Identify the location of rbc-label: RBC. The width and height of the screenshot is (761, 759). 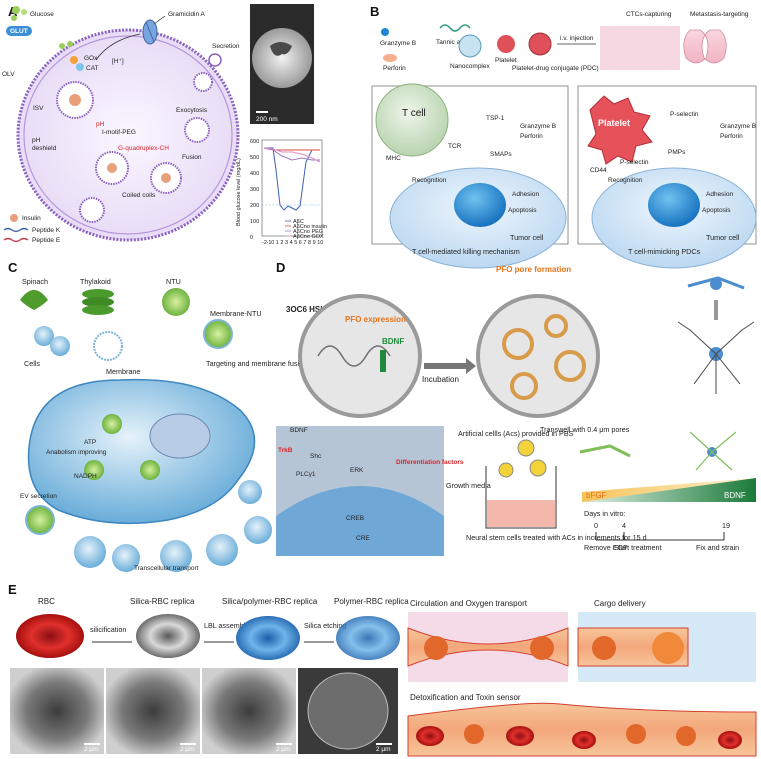
(46, 601).